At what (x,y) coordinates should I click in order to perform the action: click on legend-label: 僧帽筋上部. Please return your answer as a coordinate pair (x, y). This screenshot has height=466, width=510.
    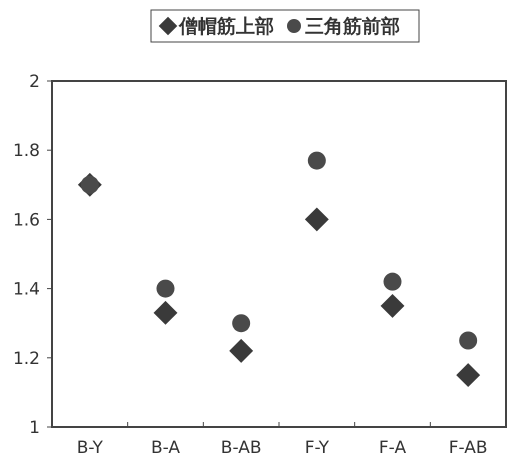
    Looking at the image, I should click on (226, 27).